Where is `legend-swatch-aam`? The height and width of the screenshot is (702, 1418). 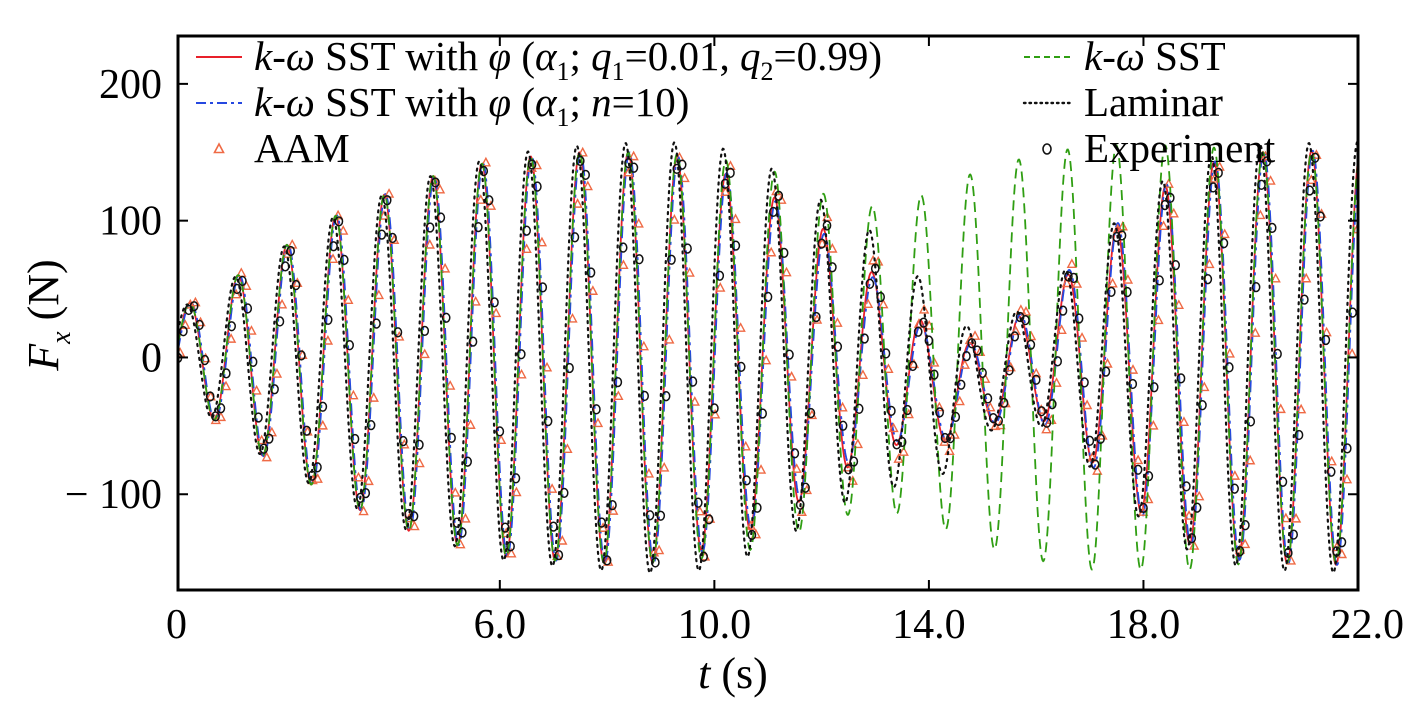
legend-swatch-aam is located at coordinates (219, 148).